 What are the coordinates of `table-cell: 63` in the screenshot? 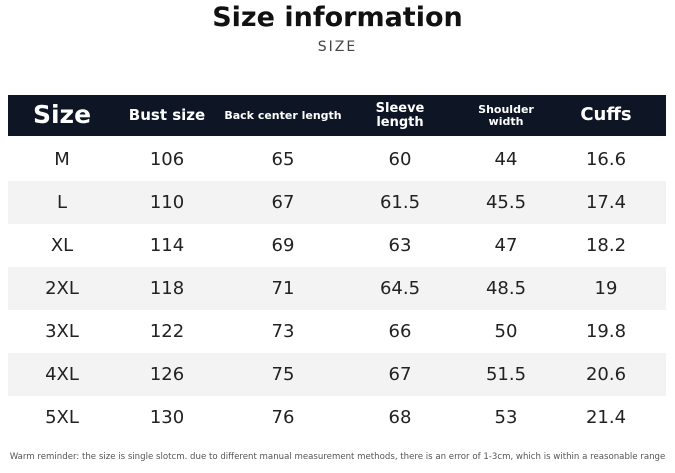 It's located at (400, 245).